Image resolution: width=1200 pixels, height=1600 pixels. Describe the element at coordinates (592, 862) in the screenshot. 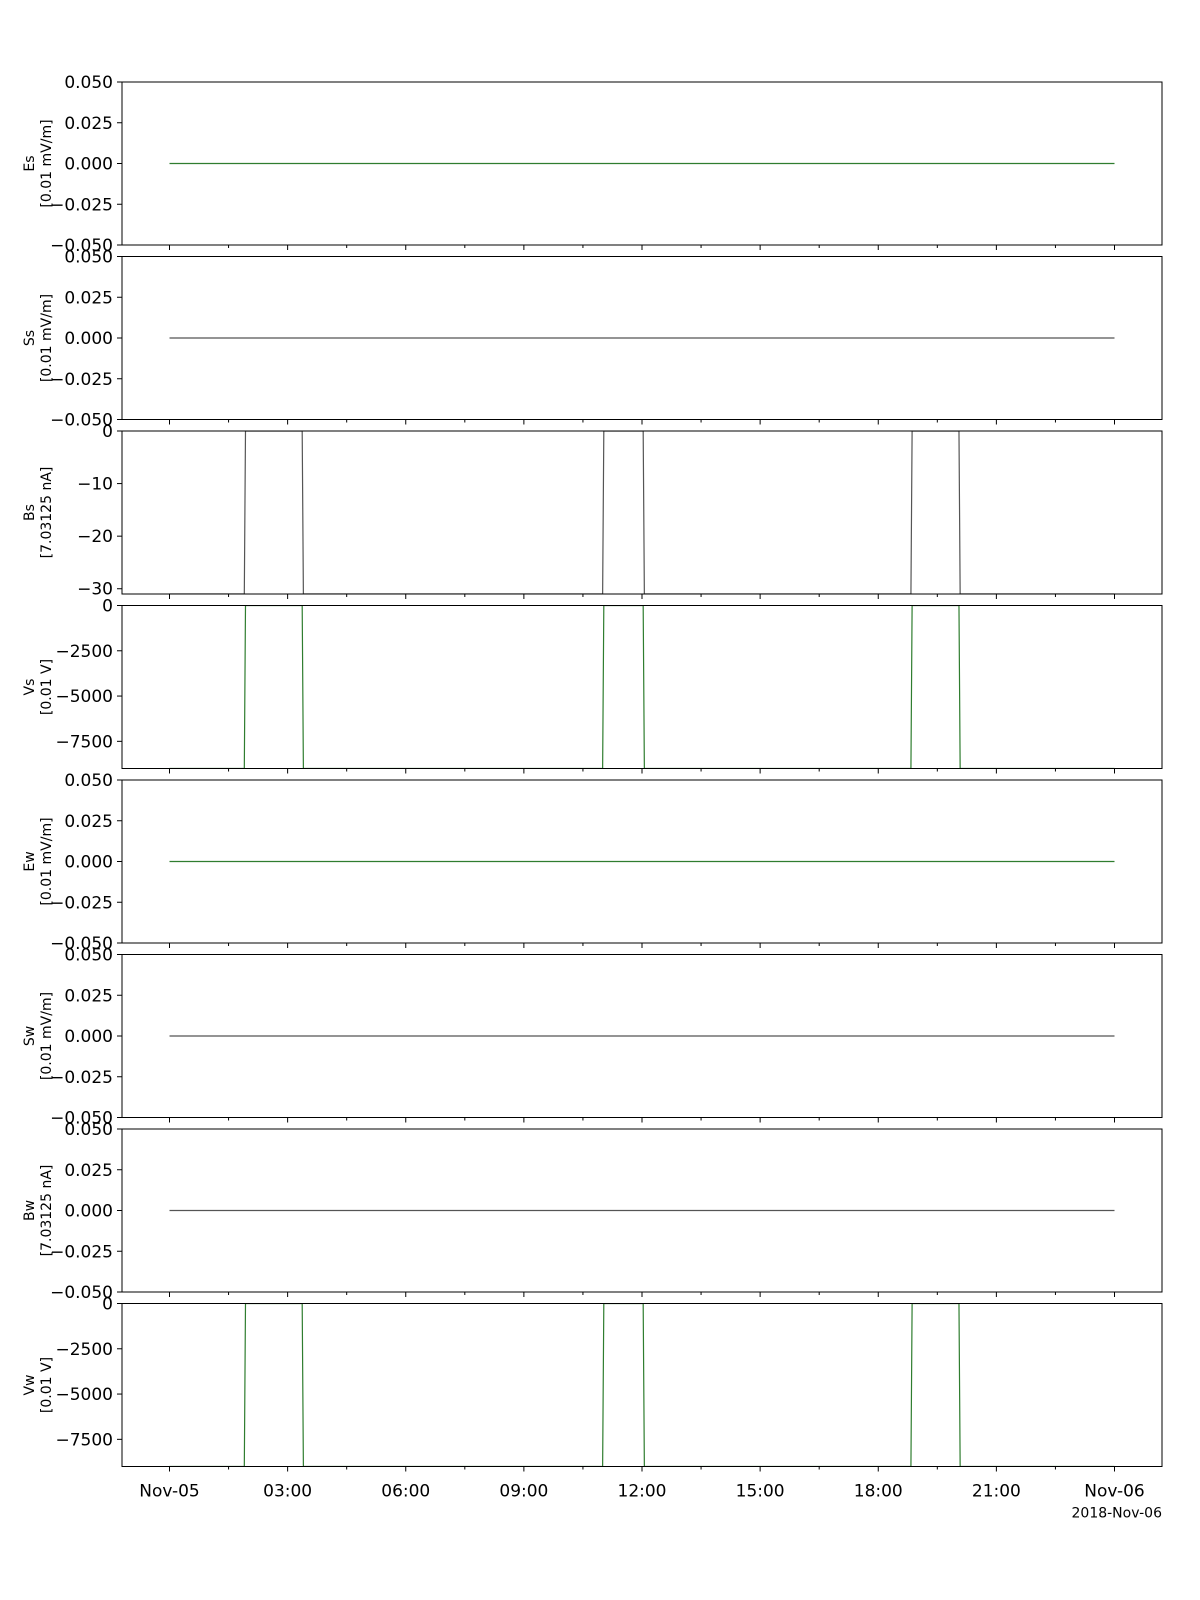

I see `panel-ew: 0.050 0.025 0.000 −0.025 −0.050 Ew[0.01 mV/m]` at that location.